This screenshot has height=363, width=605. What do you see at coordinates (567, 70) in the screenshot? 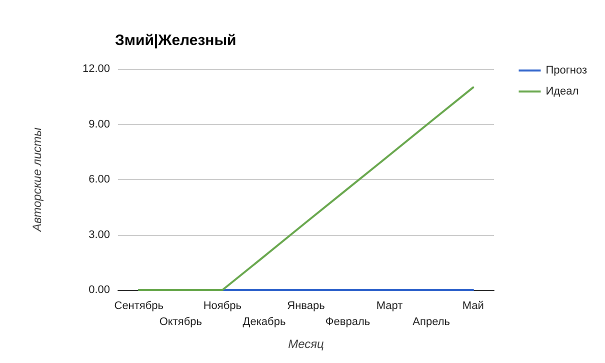
I see `legend-label: Прогноз` at bounding box center [567, 70].